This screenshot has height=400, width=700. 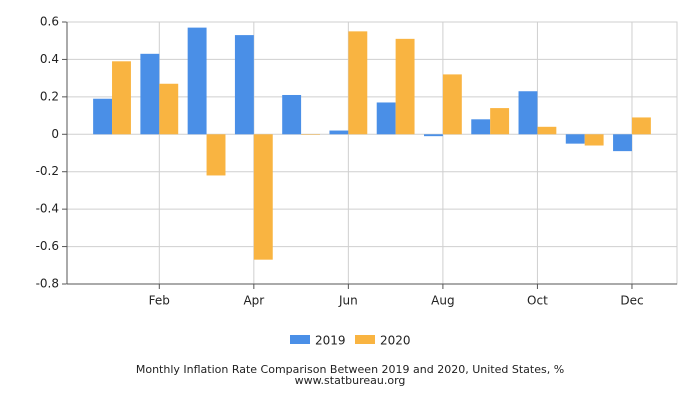 I want to click on legend-label: 2020, so click(x=395, y=341).